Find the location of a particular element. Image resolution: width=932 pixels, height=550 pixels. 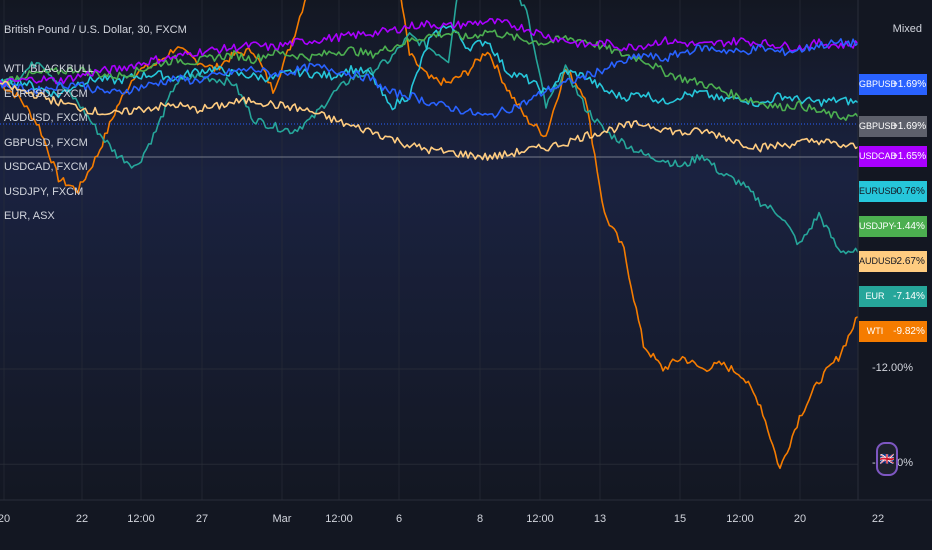

price-tag-symbol: WTI is located at coordinates (875, 331).